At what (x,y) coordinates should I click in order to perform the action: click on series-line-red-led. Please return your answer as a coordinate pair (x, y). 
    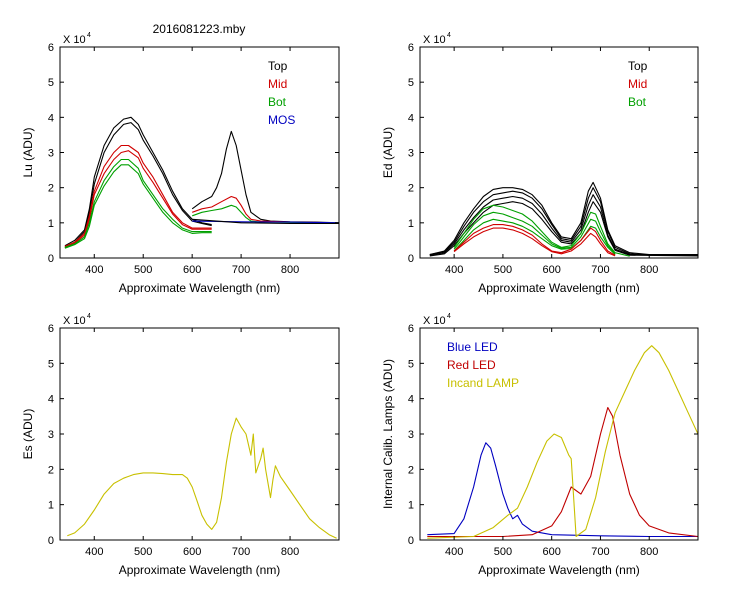
    Looking at the image, I should click on (562, 472).